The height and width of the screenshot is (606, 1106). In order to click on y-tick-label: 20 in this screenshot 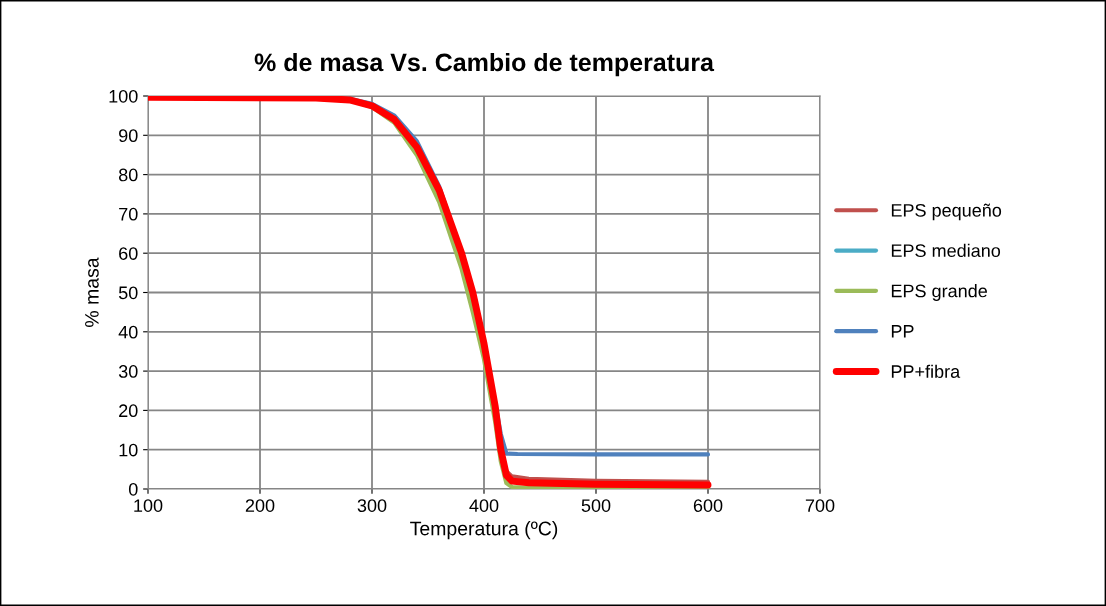, I will do `click(128, 411)`.